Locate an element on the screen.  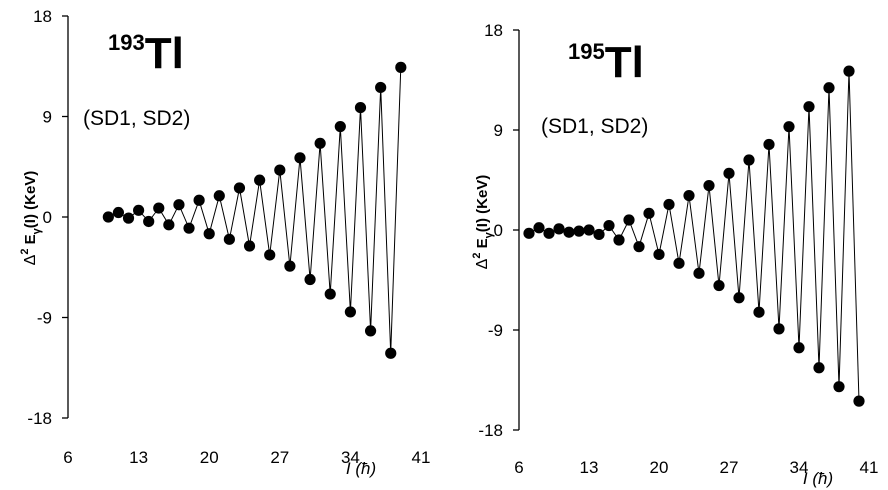
mass-number: 193 is located at coordinates (126, 42).